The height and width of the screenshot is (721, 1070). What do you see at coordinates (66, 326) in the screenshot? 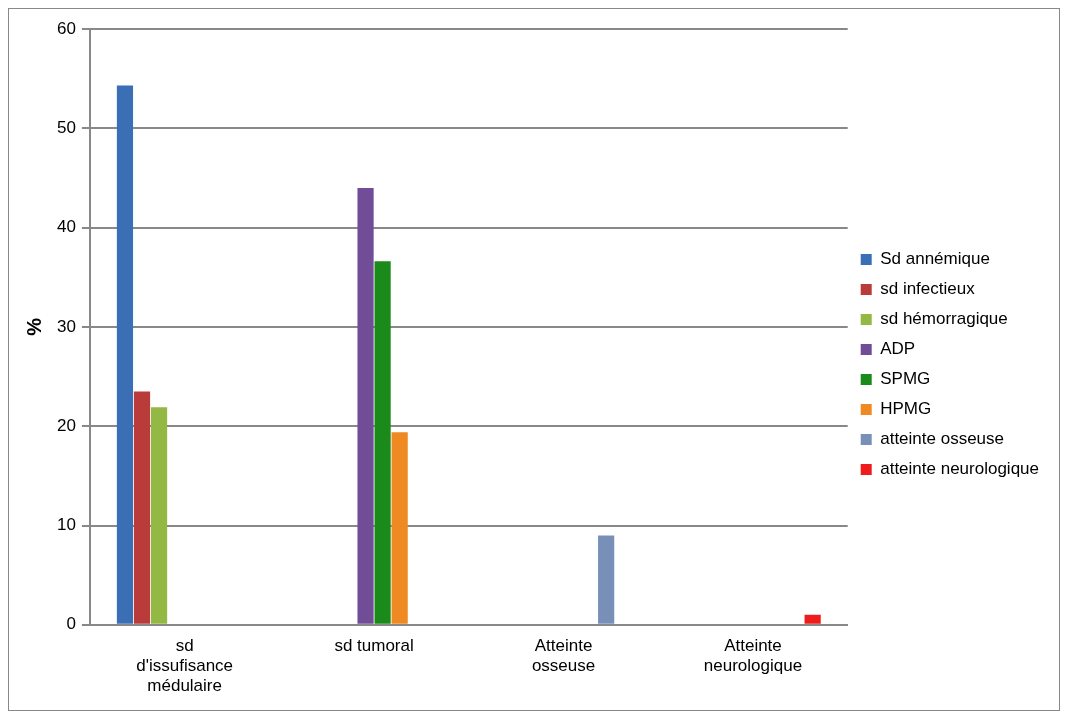
I see `y-tick-label: 30` at bounding box center [66, 326].